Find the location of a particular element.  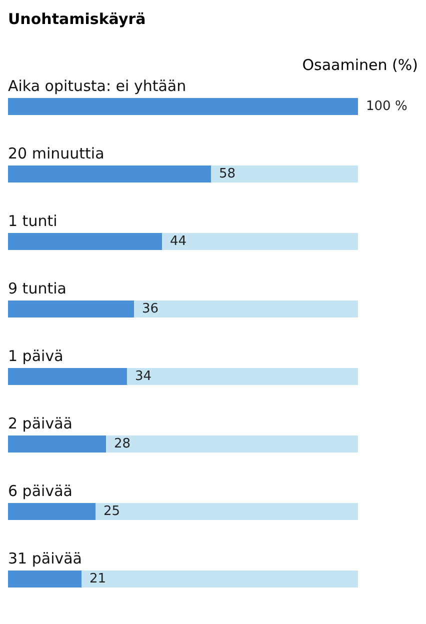

data-label: 34 is located at coordinates (143, 376).